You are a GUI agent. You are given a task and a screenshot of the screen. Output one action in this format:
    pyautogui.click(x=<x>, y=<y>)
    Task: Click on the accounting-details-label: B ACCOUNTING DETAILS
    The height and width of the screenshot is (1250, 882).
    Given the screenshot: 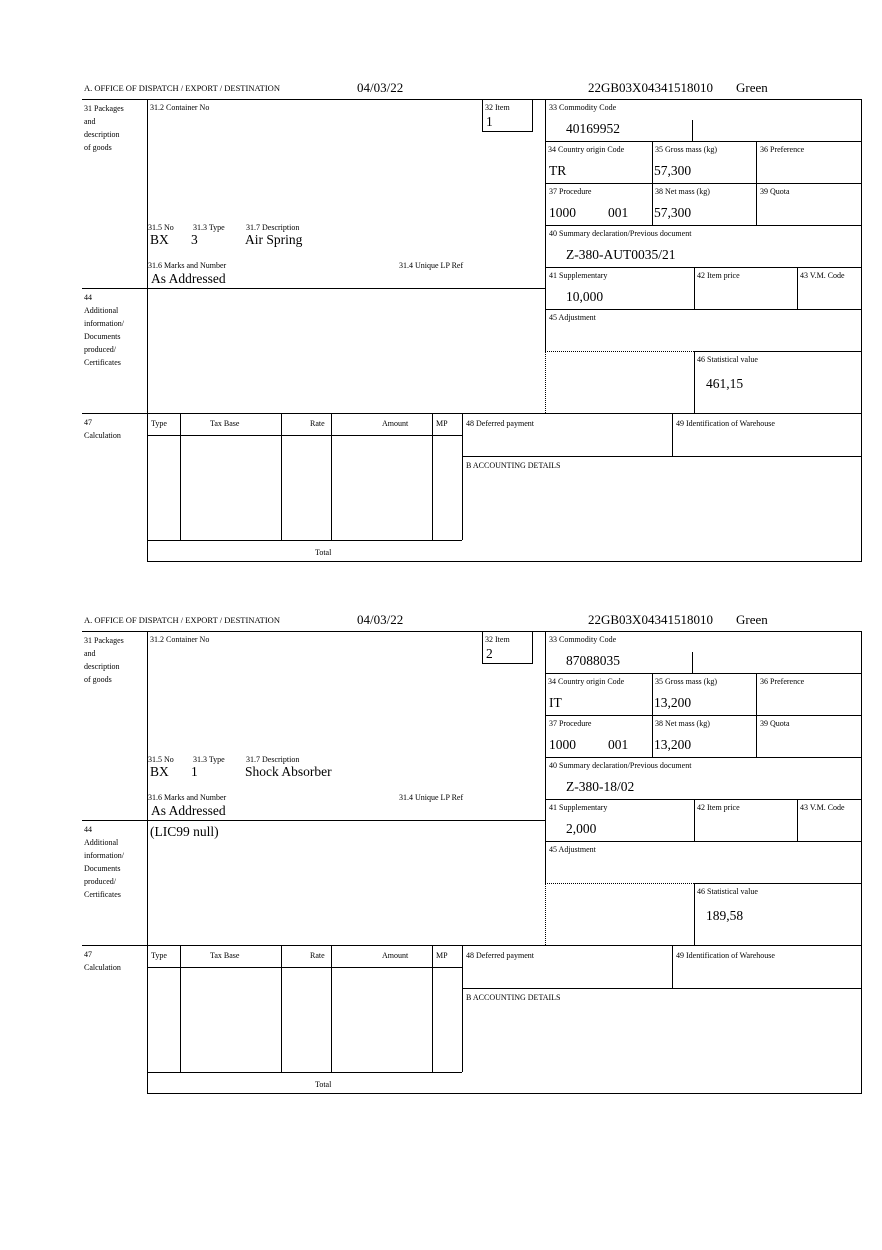 What is the action you would take?
    pyautogui.click(x=513, y=465)
    